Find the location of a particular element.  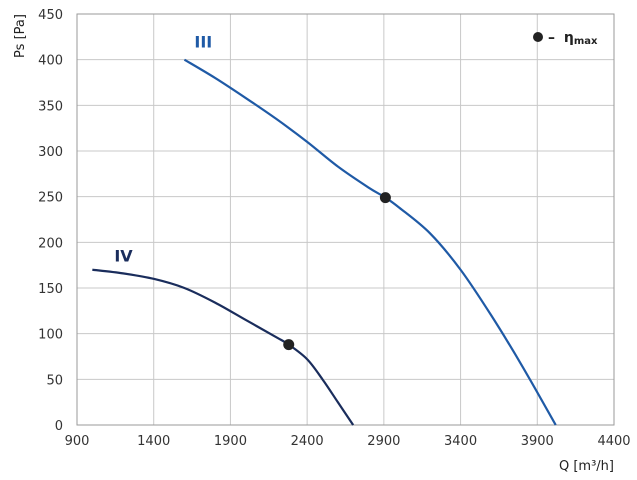

y-tick-label: 50 is located at coordinates (54, 380).